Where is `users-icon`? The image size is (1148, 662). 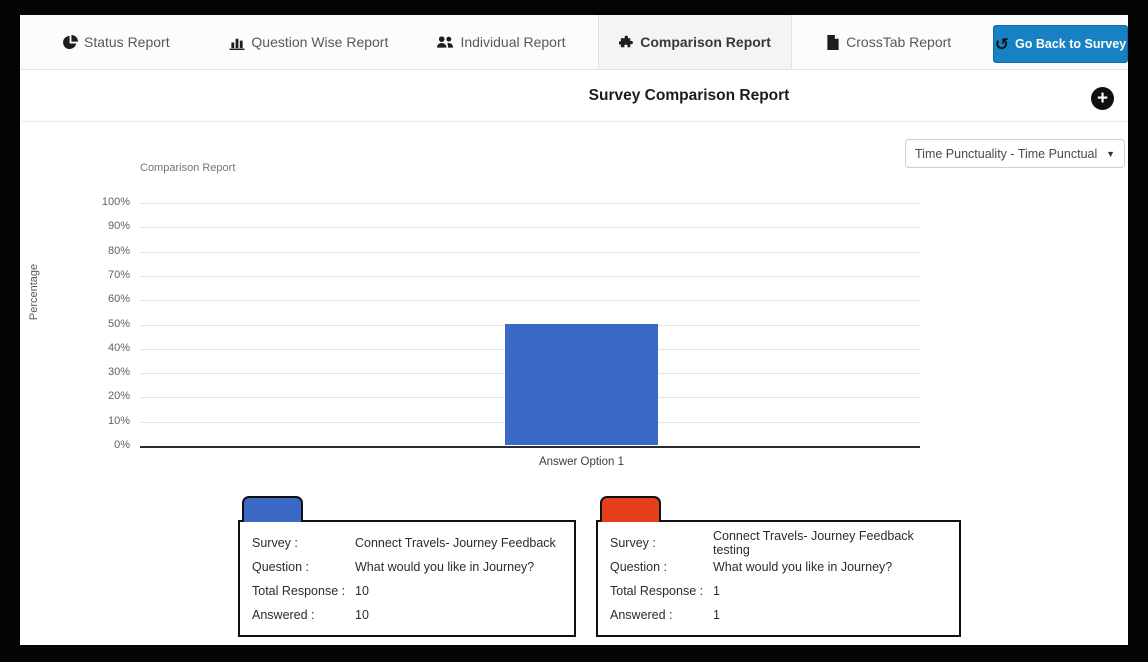 users-icon is located at coordinates (445, 42).